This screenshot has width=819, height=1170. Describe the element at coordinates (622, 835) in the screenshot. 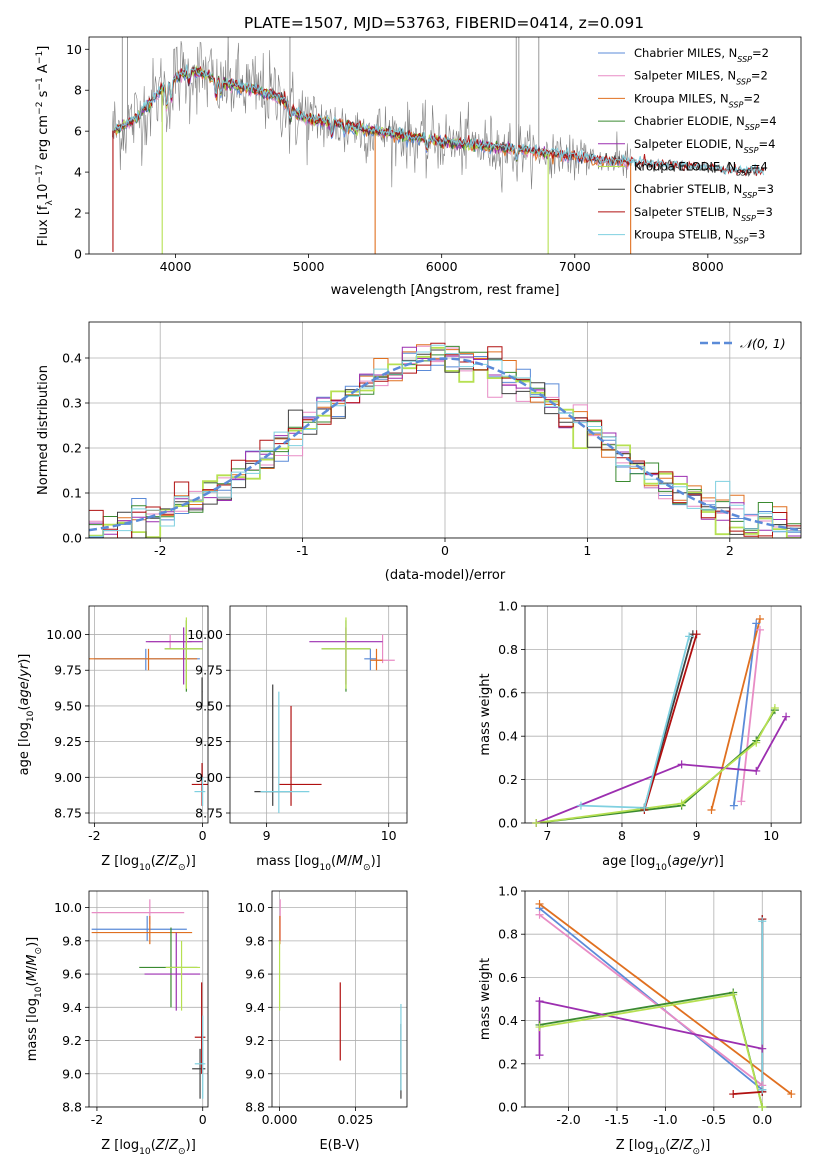

I see `x-tick-label: 8` at that location.